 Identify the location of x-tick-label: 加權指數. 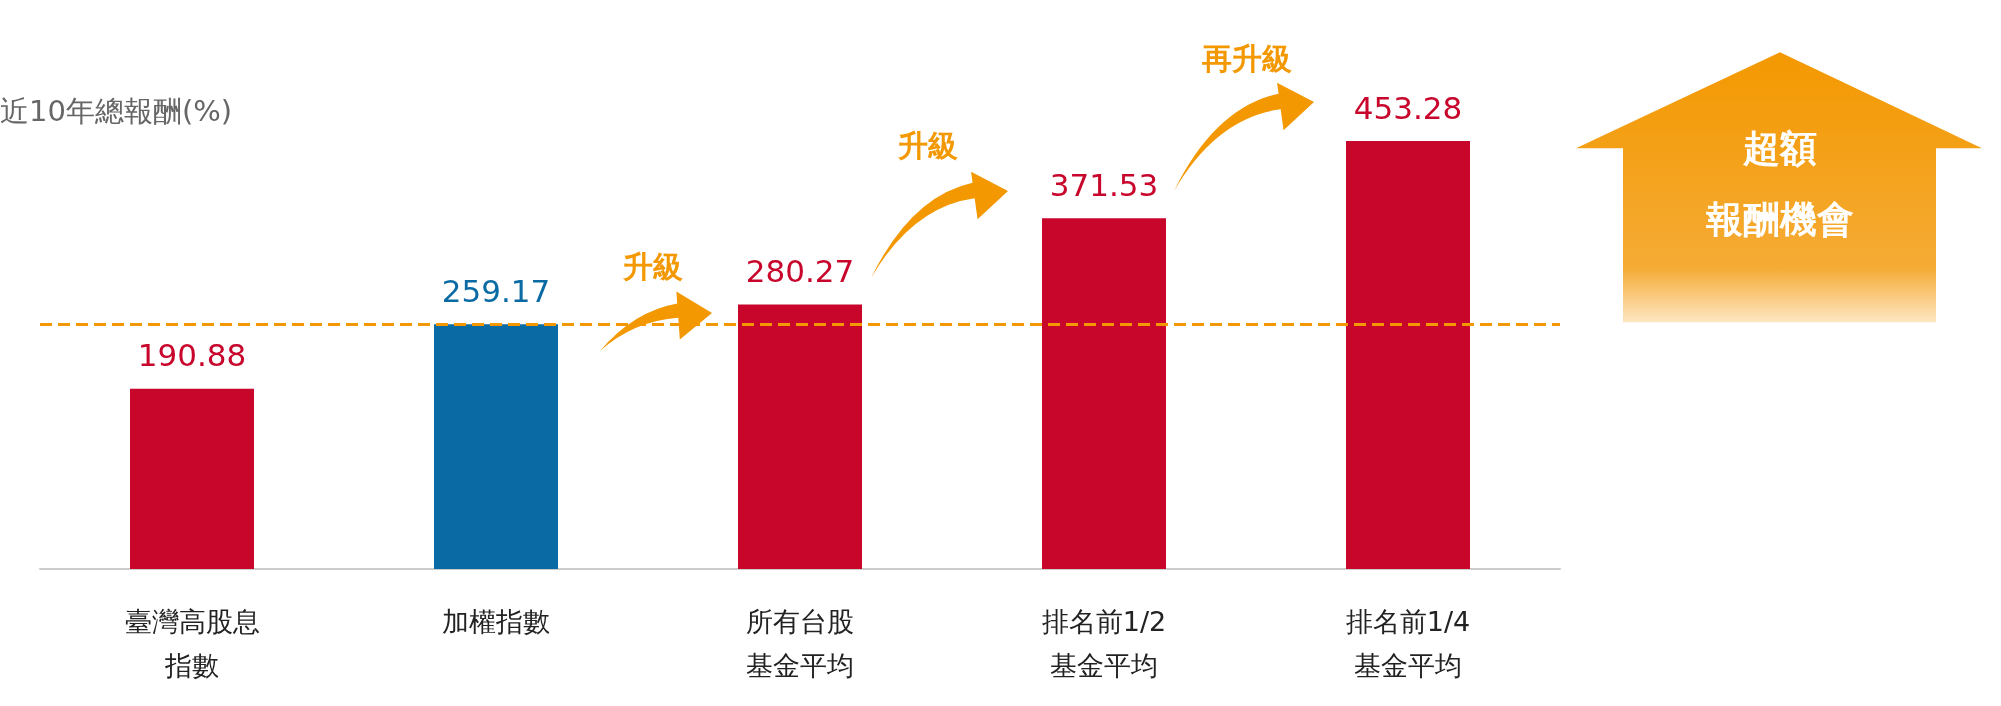
(496, 621).